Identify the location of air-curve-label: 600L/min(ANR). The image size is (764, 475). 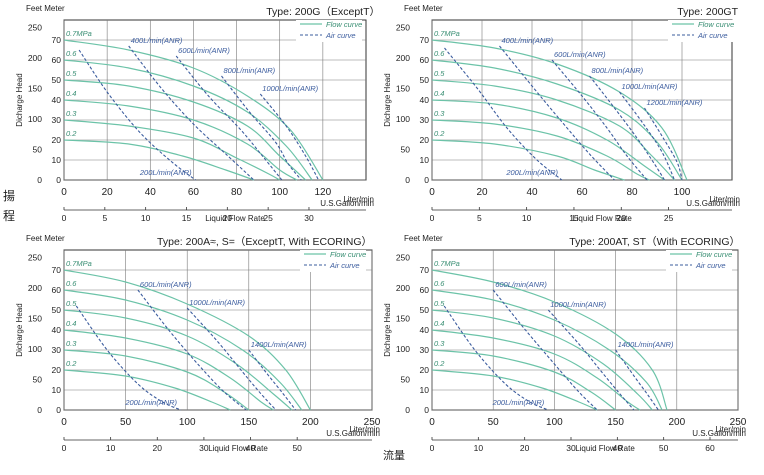
(204, 50).